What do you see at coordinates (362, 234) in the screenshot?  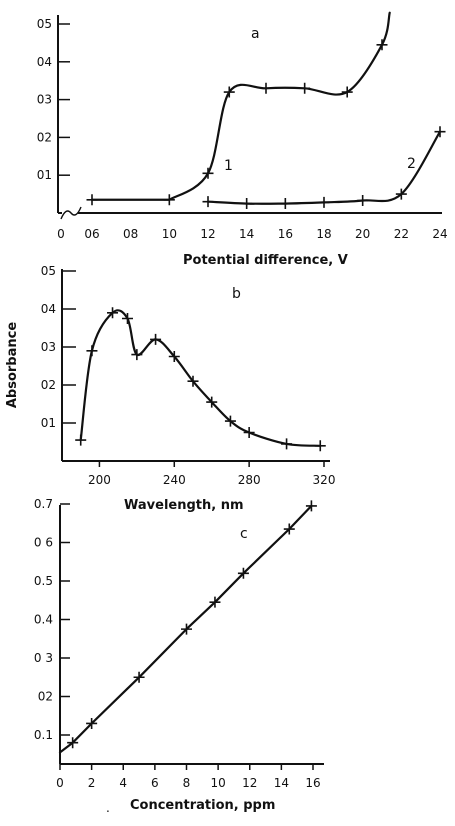 I see `panel-a-x-tick-label: 20` at bounding box center [362, 234].